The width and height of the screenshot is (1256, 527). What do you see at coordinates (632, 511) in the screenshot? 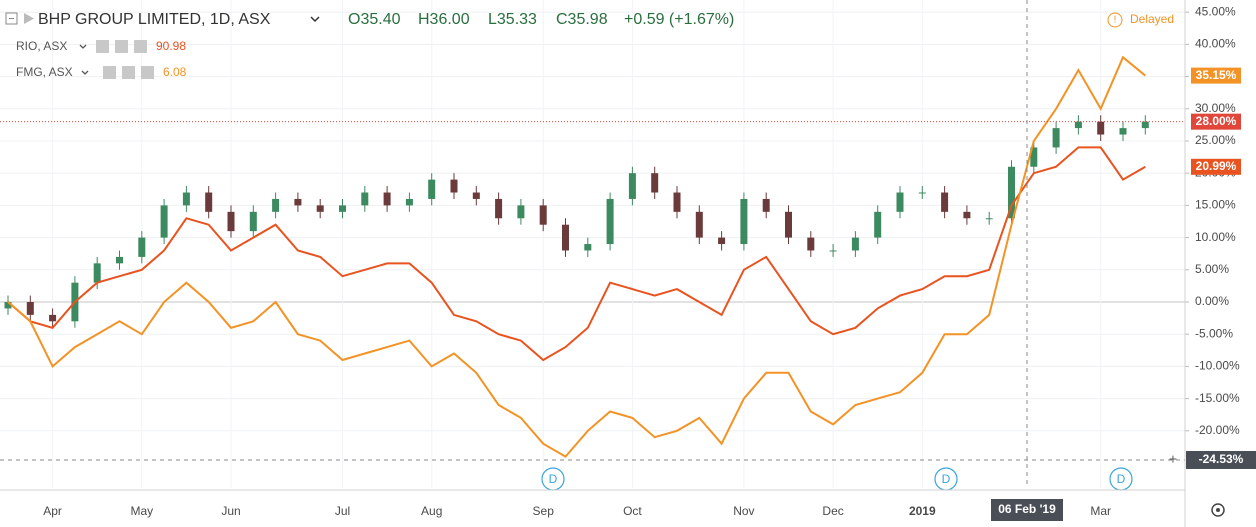
I see `x-tick-label: Oct` at bounding box center [632, 511].